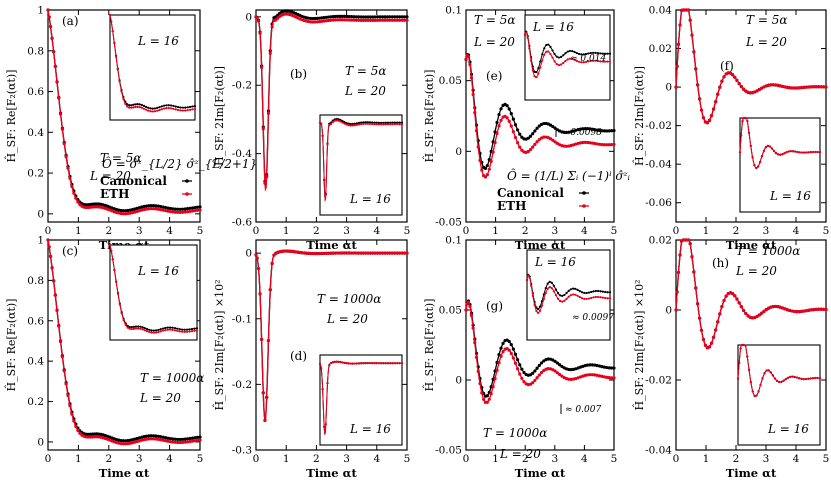  Describe the element at coordinates (553, 27) in the screenshot. I see `inset-L-label: L = 16` at that location.